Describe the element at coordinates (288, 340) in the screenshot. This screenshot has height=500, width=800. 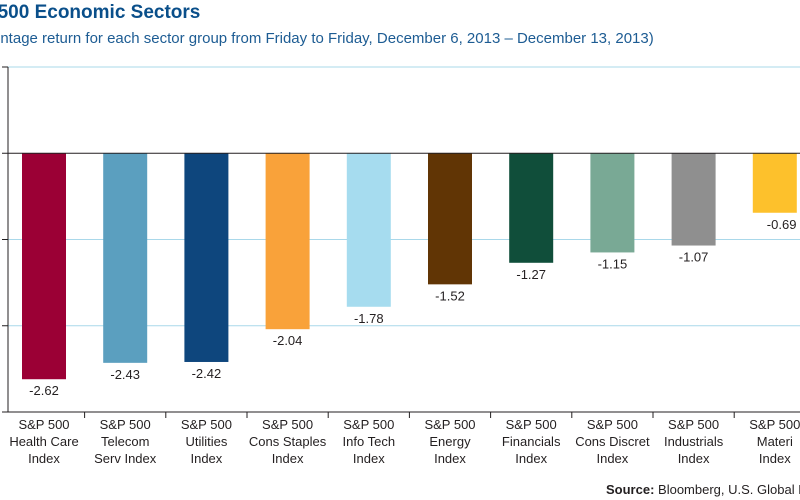
I see `data-label: -2.04` at that location.